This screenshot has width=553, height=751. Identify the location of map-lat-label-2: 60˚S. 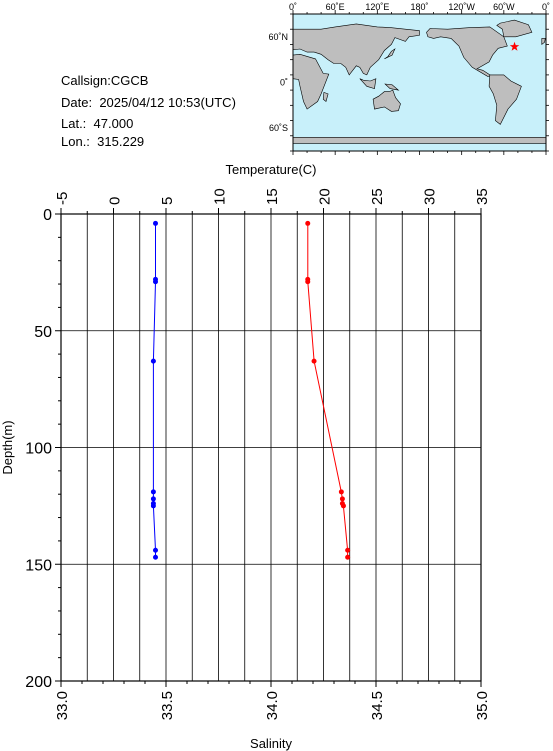
(278, 128).